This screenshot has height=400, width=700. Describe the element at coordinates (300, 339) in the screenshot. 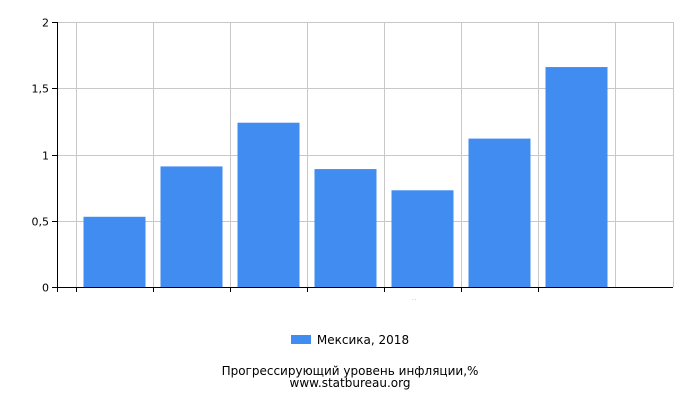

I see `legend-swatch` at that location.